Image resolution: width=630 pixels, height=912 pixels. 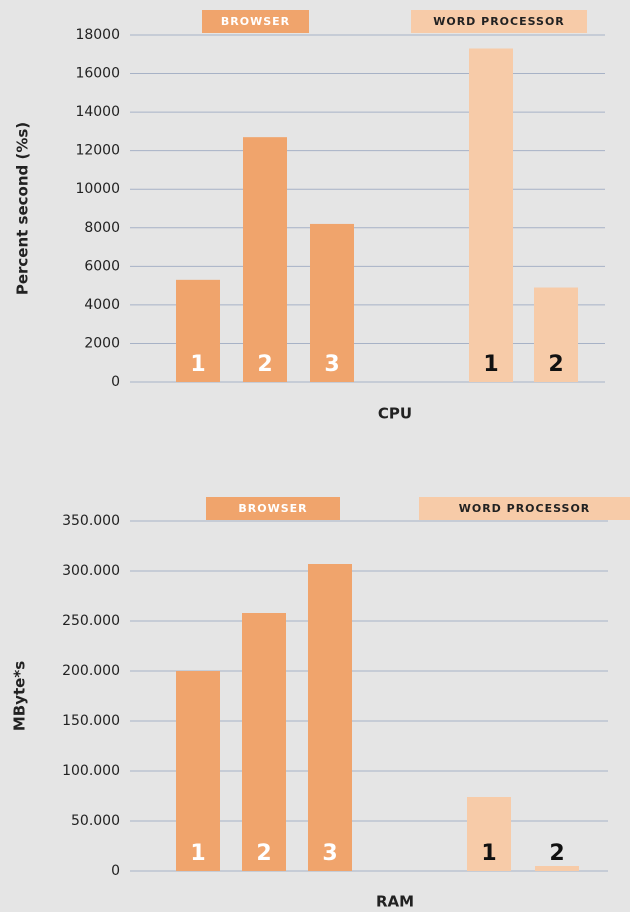 I want to click on y-axis-label: MByte*s, so click(x=20, y=696).